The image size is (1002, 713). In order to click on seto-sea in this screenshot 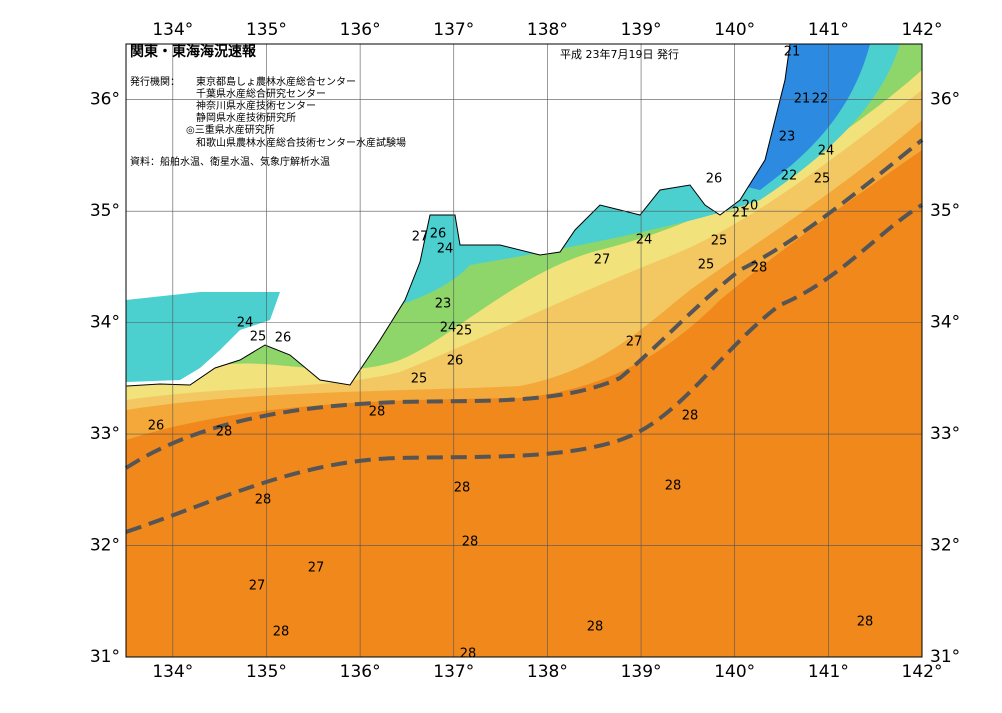, I will do `click(203, 337)`.